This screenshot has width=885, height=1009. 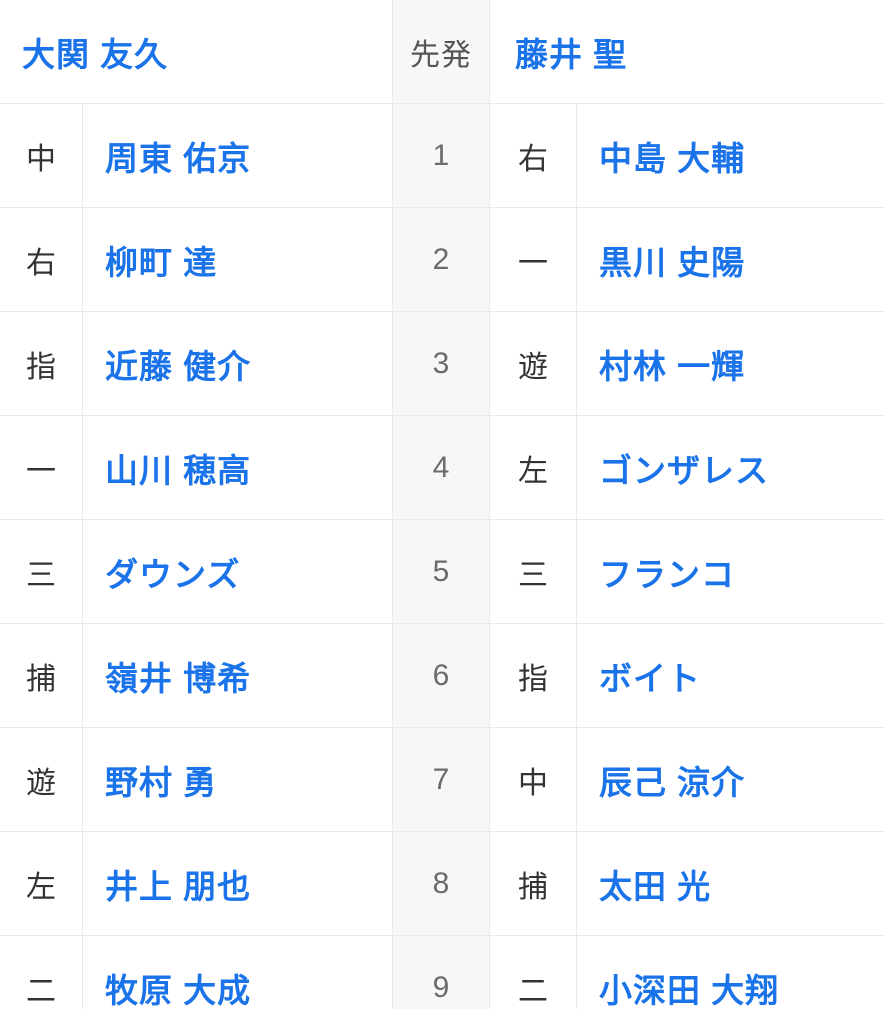 I want to click on lineup-row-6: 捕 嶺井 博希 6 指 ボイト, so click(x=442, y=676).